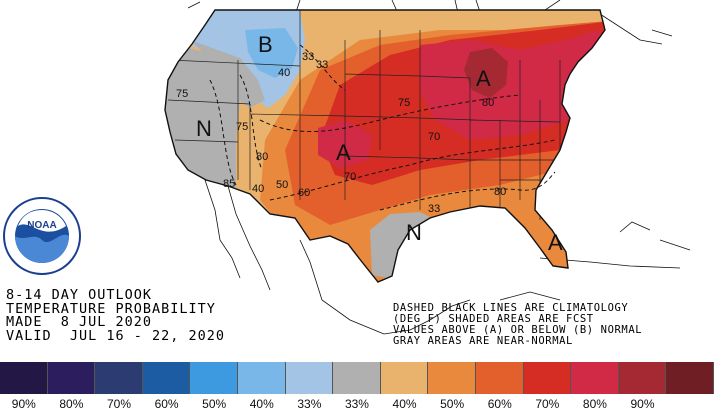 This screenshot has width=714, height=418. What do you see at coordinates (488, 103) in the screenshot?
I see `contour-80-ne: 80` at bounding box center [488, 103].